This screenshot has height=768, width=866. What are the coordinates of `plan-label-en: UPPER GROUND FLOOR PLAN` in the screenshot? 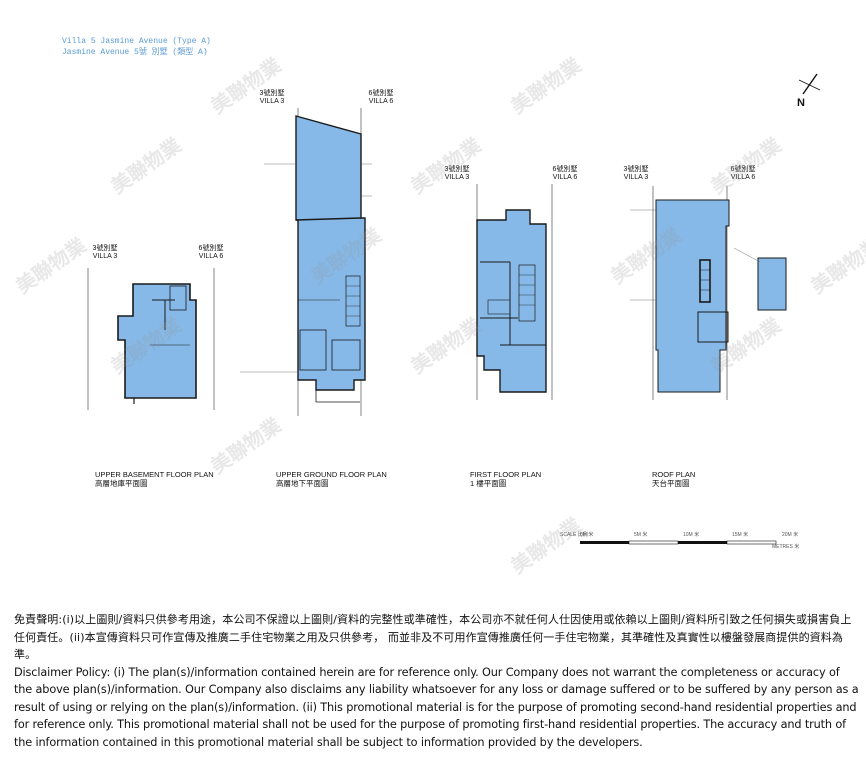 It's located at (331, 474).